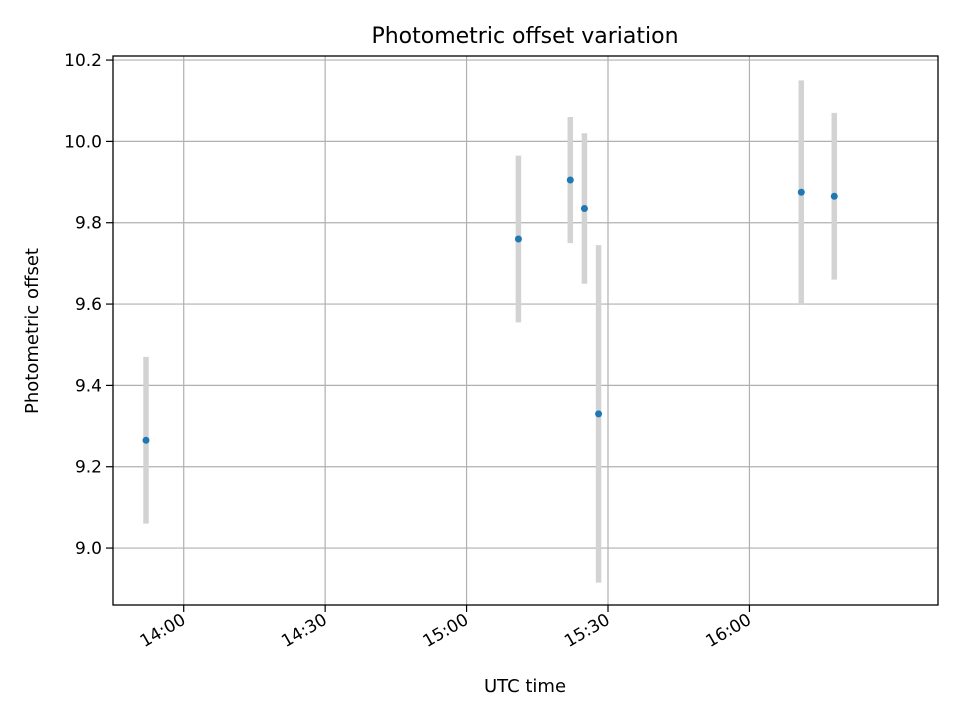 The image size is (960, 720). I want to click on y-tick-label: 9.0, so click(88, 549).